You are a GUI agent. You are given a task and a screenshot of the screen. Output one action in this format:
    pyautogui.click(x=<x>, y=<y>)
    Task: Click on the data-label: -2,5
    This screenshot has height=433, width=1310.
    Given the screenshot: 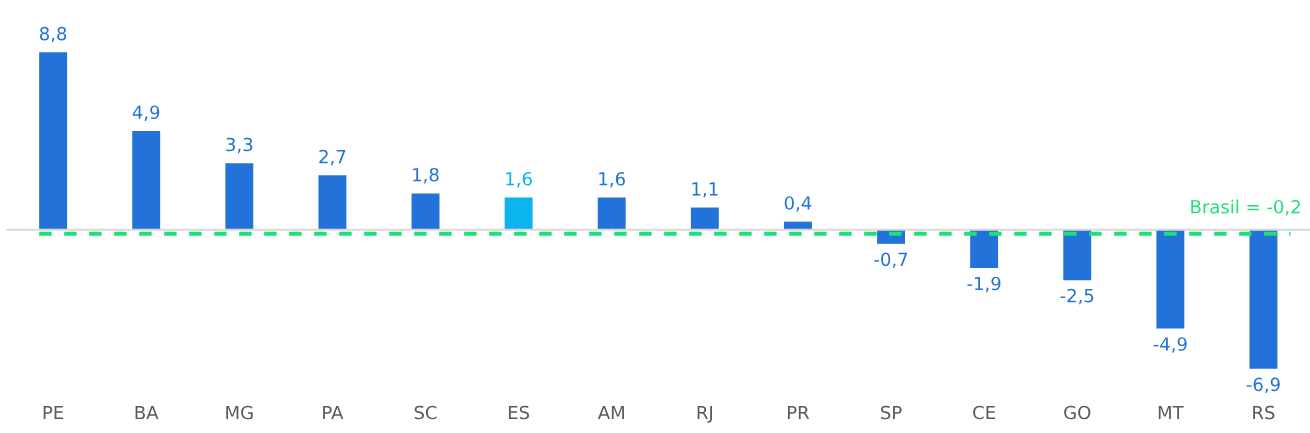 What is the action you would take?
    pyautogui.click(x=1077, y=296)
    